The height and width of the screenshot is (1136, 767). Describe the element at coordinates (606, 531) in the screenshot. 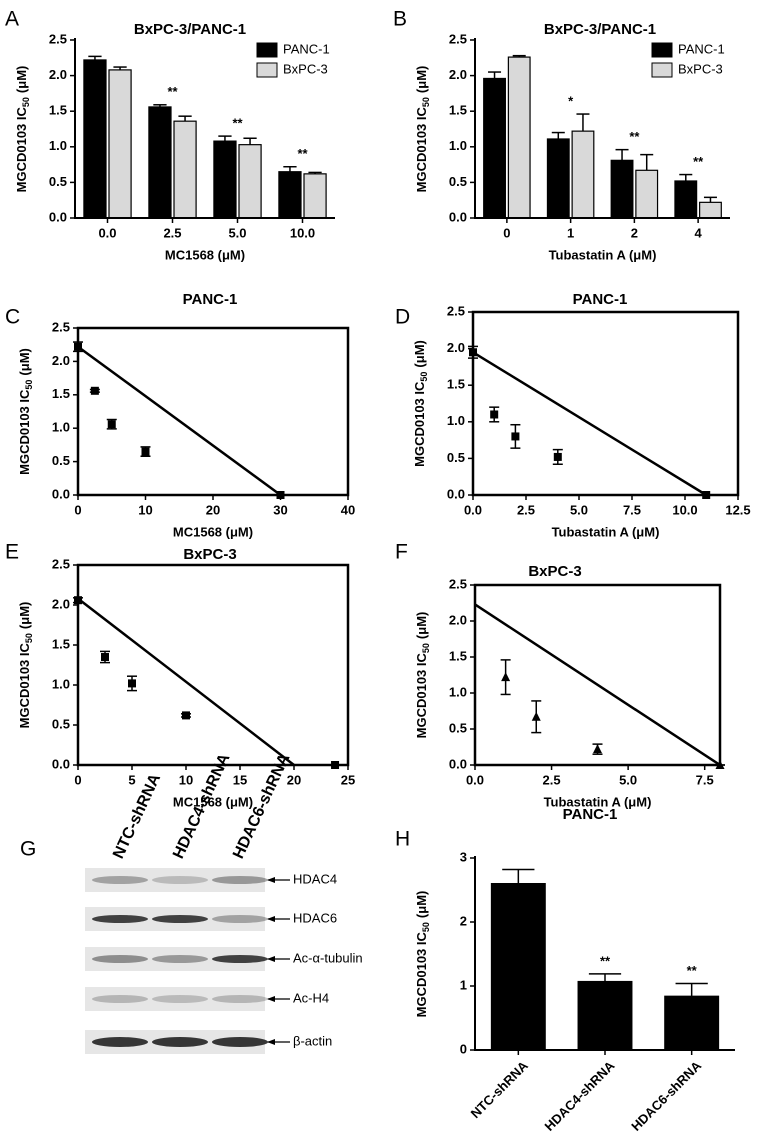

I see `x-axis-label: Tubastatin A (μM)` at that location.